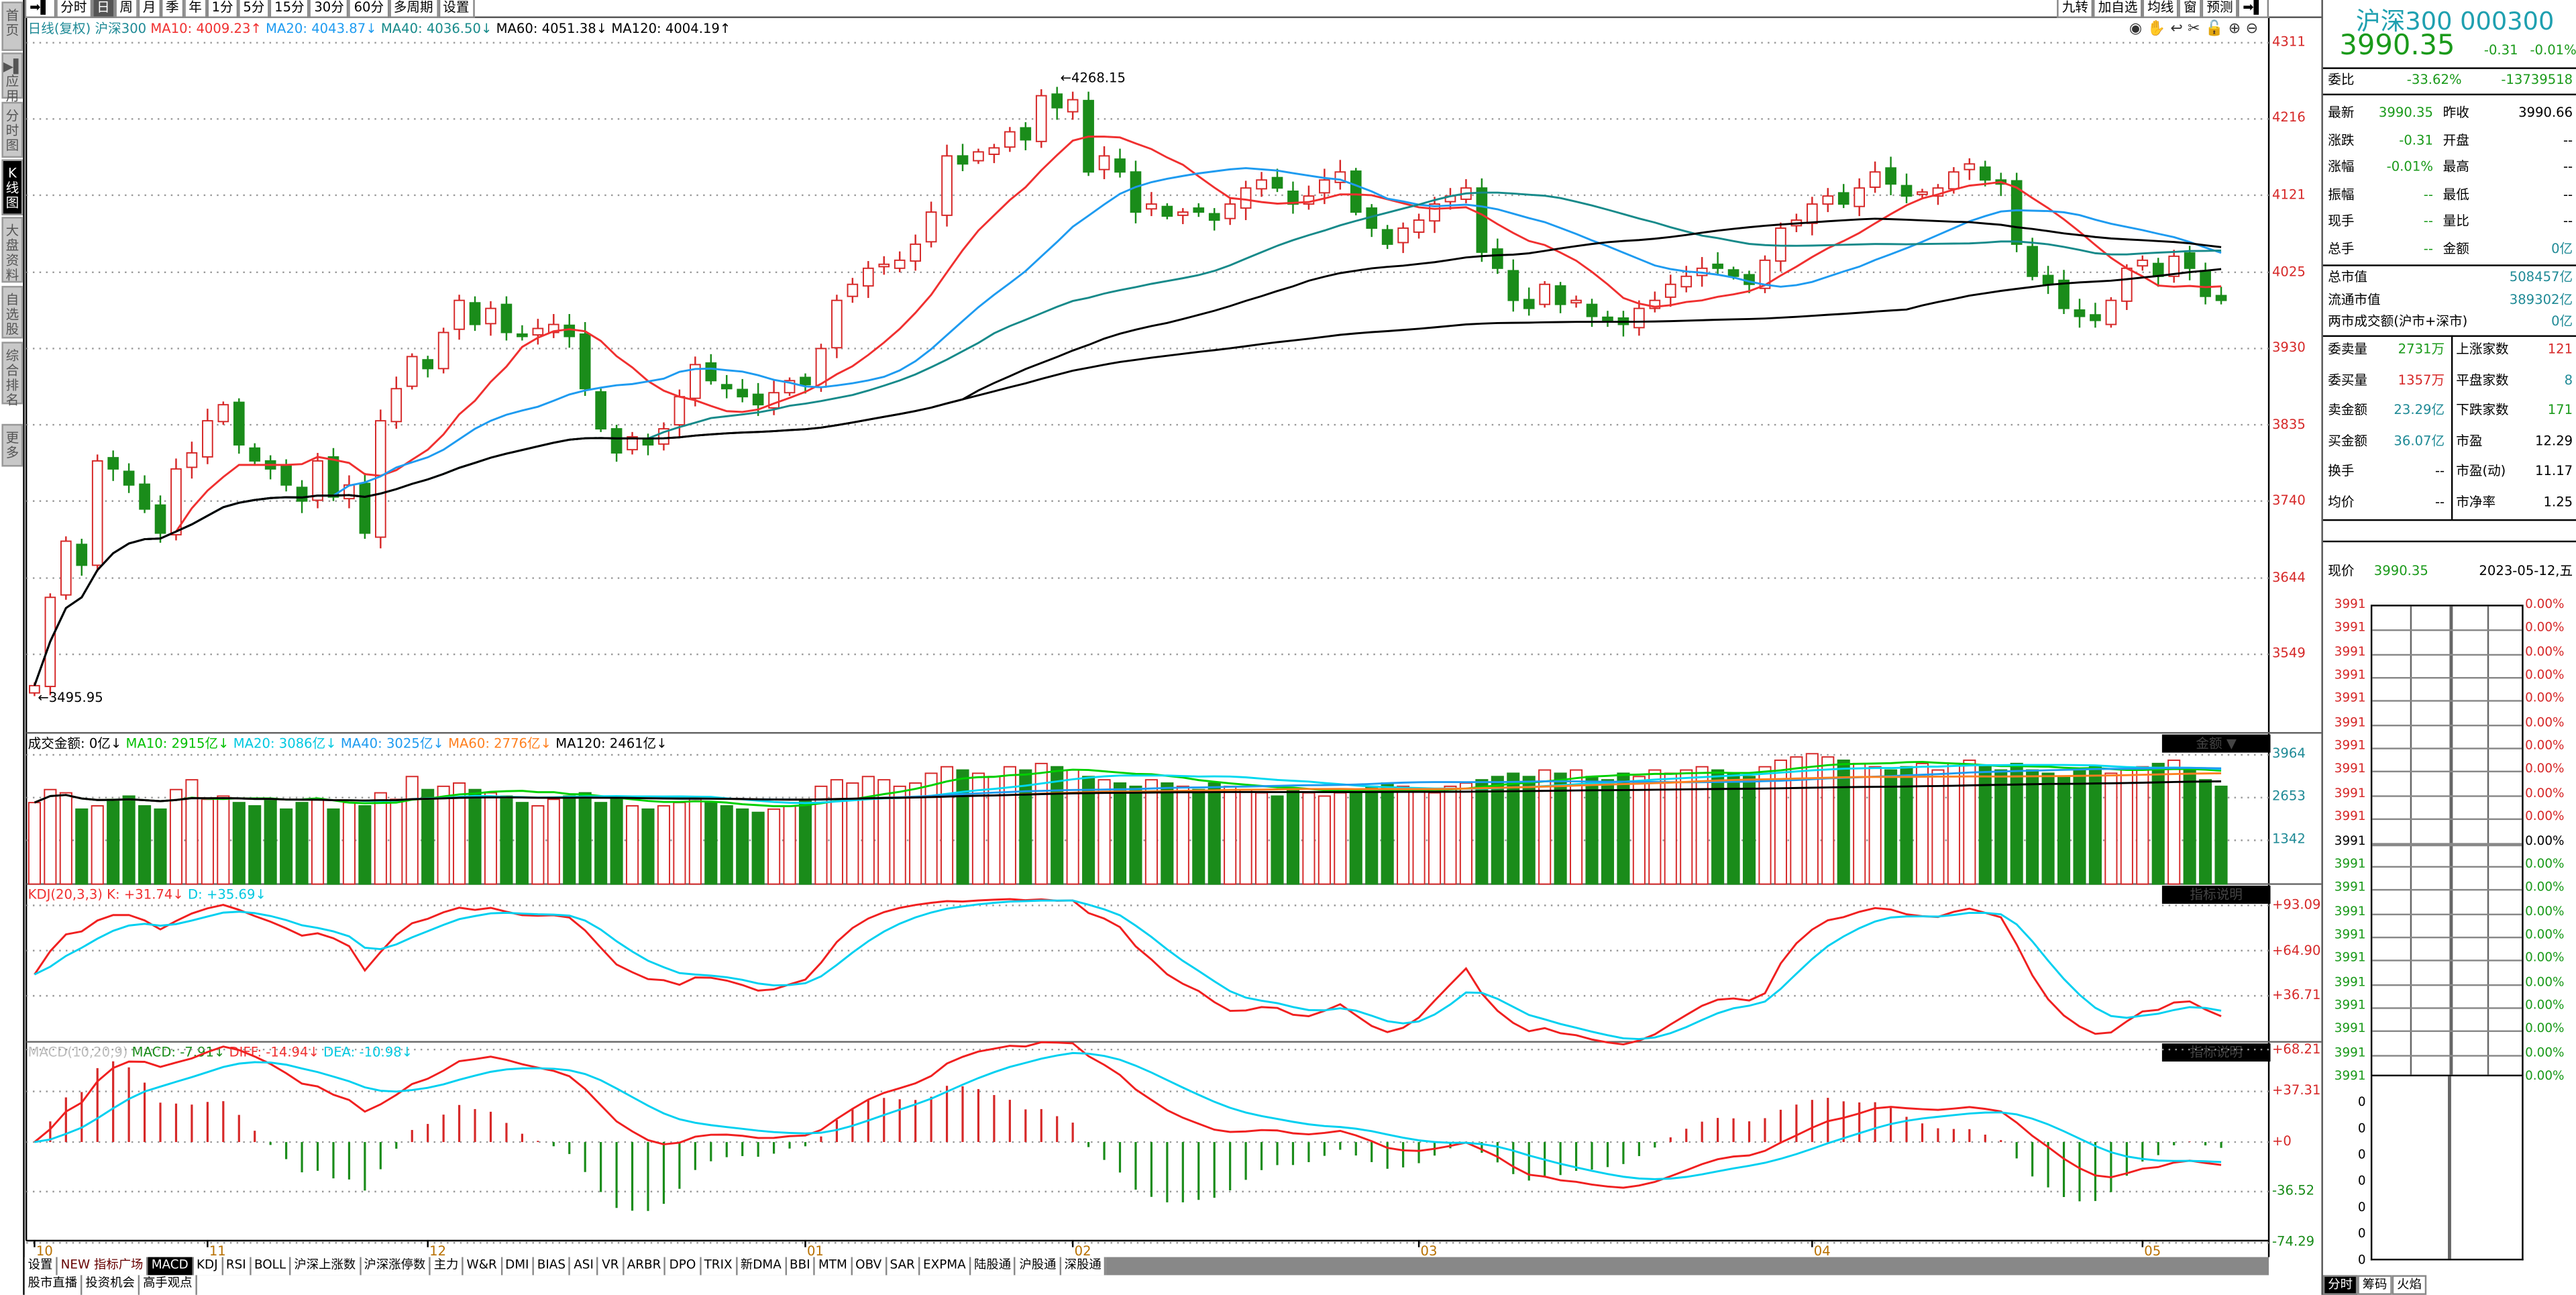 The width and height of the screenshot is (2576, 1295). What do you see at coordinates (12, 312) in the screenshot?
I see `sidebar-tab-5: 自选股` at bounding box center [12, 312].